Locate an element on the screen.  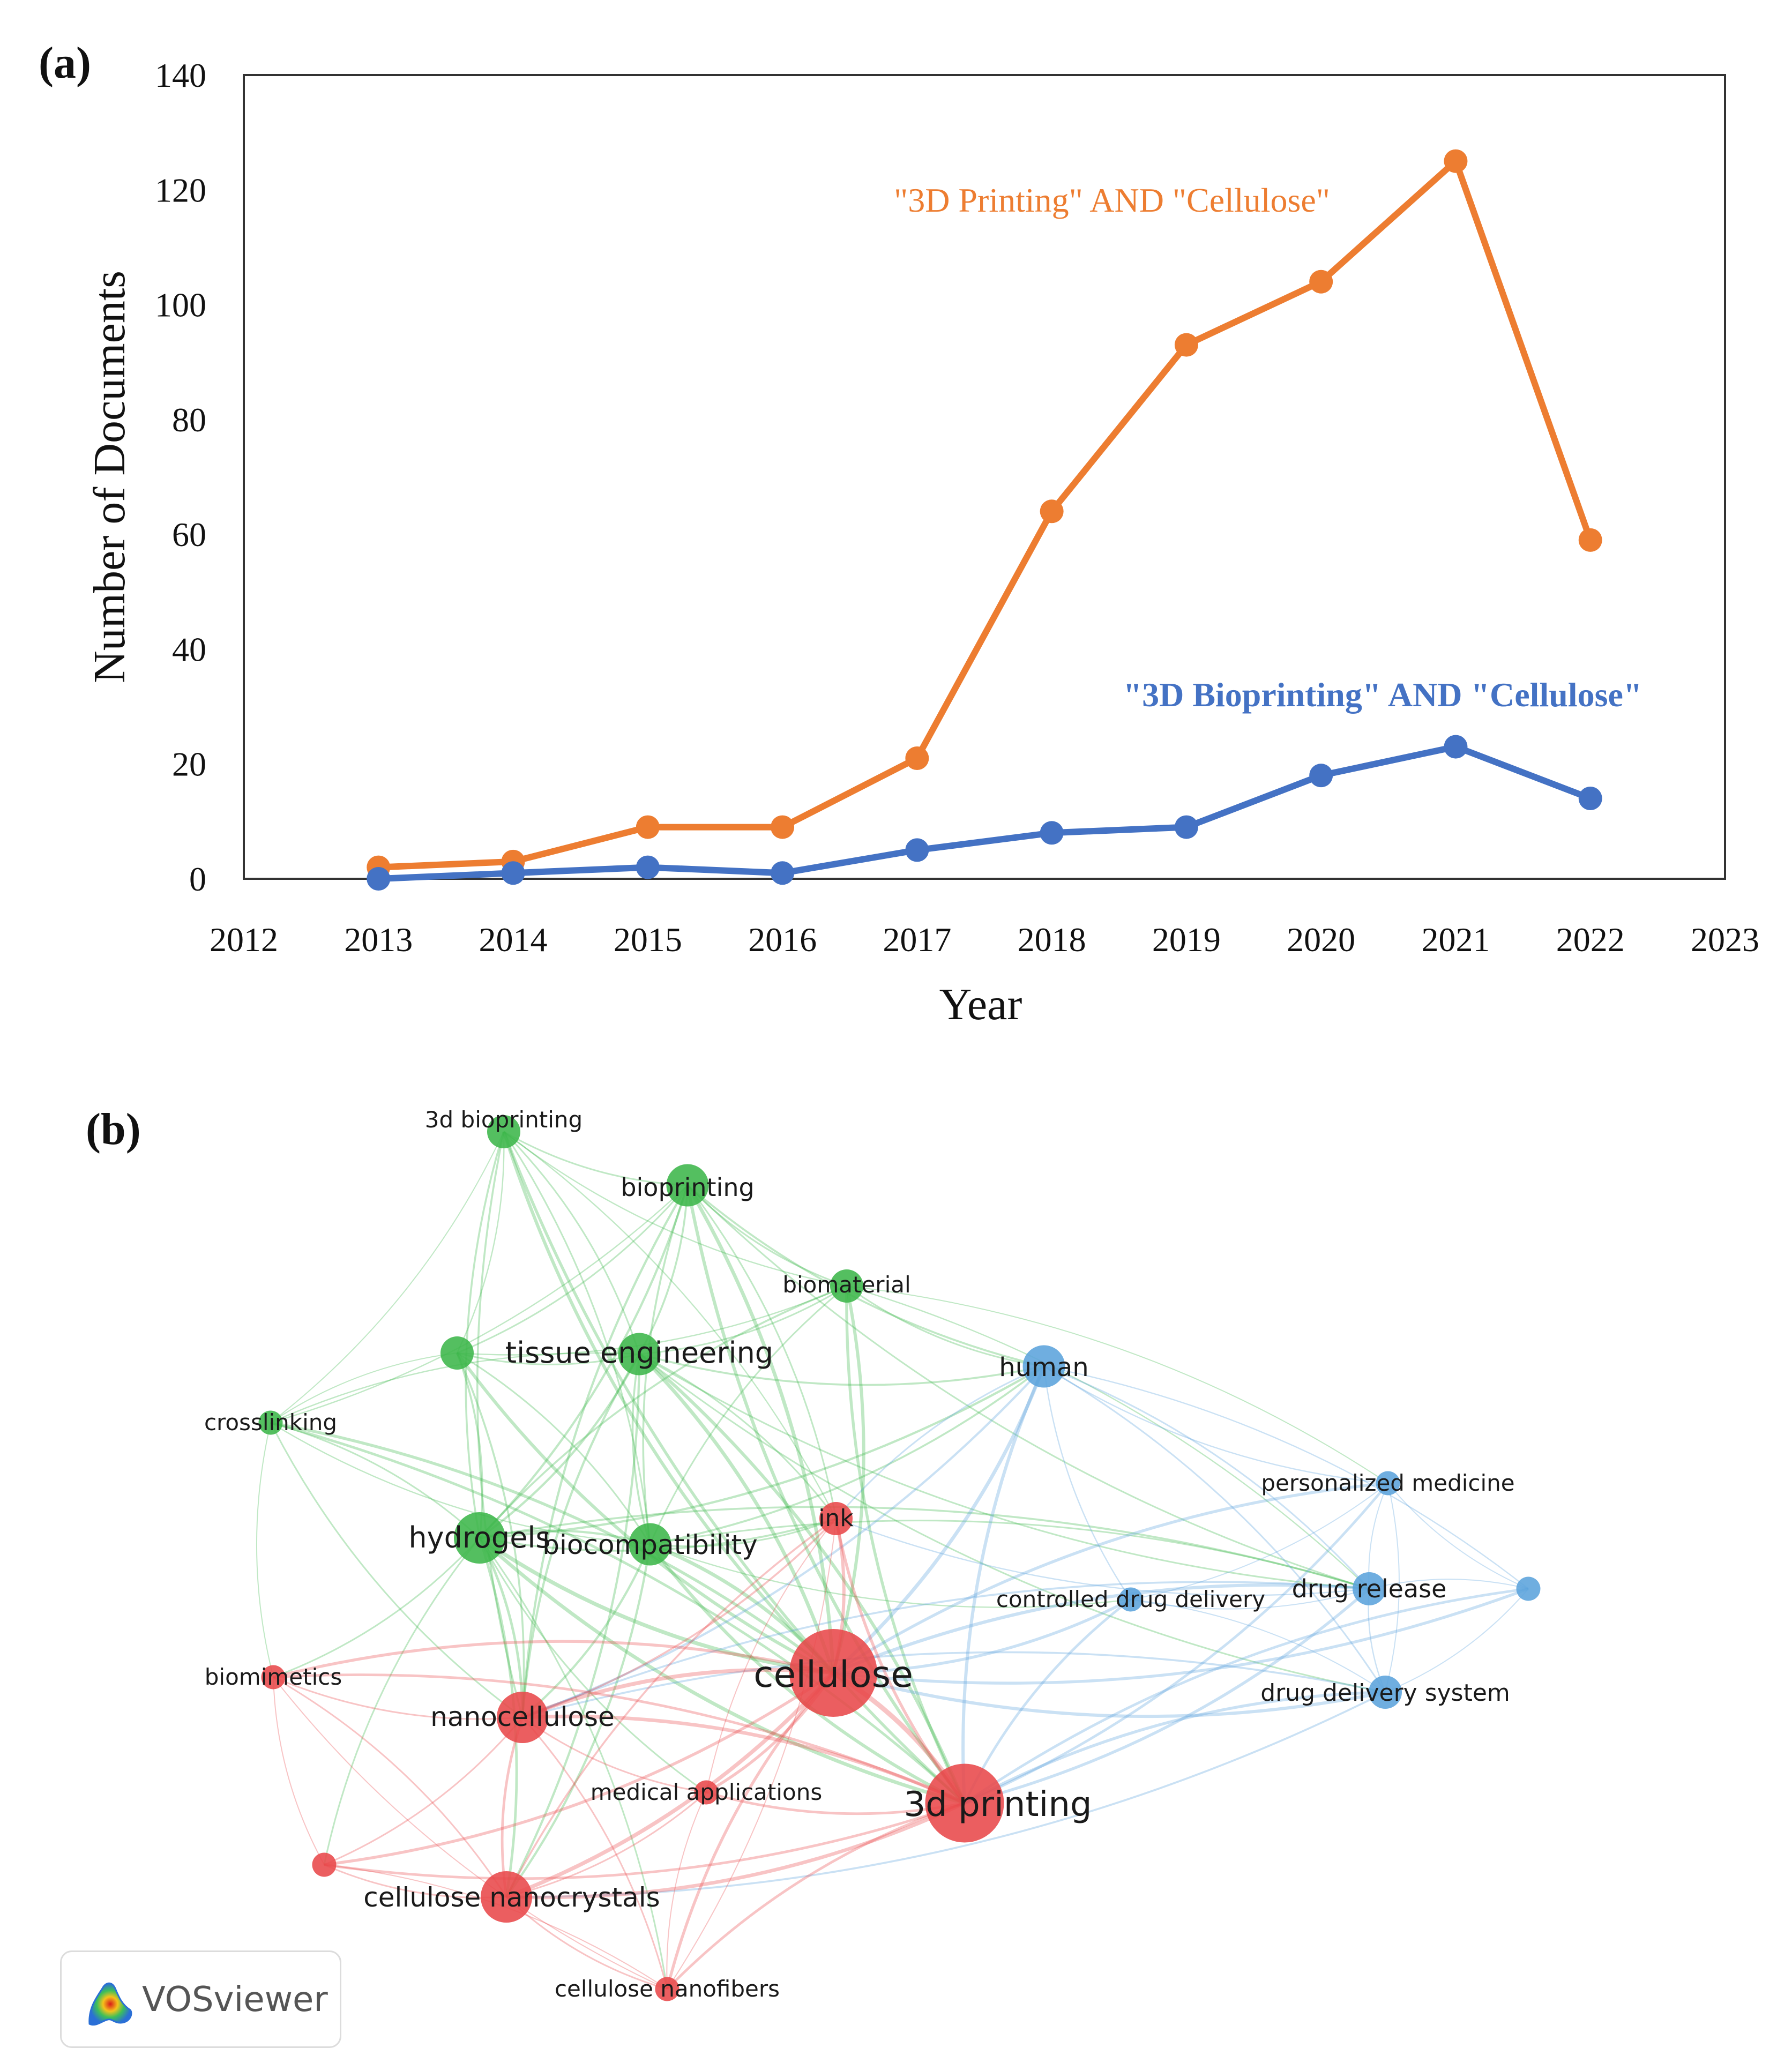
panel-b-label: (b) is located at coordinates (113, 1129).